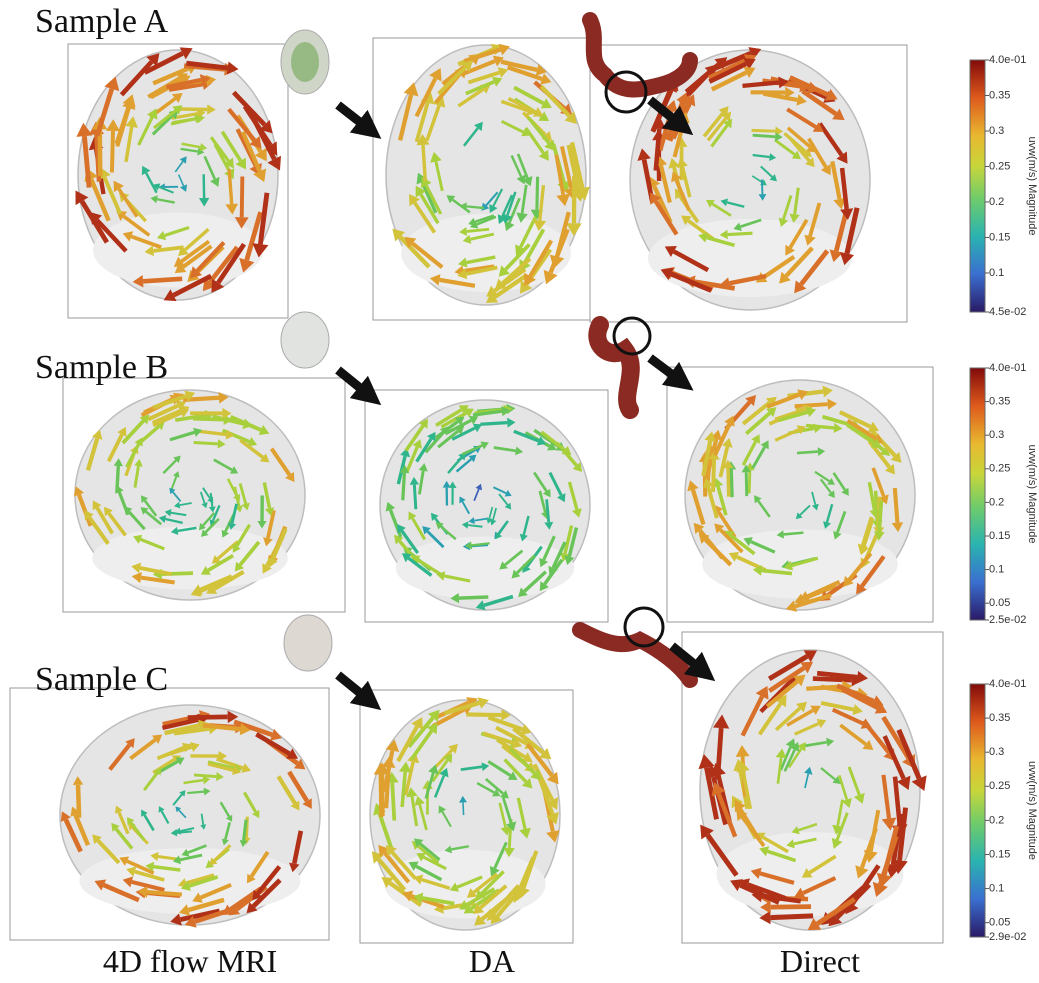 This screenshot has height=983, width=1039. What do you see at coordinates (101, 367) in the screenshot?
I see `row-label: Sample B` at bounding box center [101, 367].